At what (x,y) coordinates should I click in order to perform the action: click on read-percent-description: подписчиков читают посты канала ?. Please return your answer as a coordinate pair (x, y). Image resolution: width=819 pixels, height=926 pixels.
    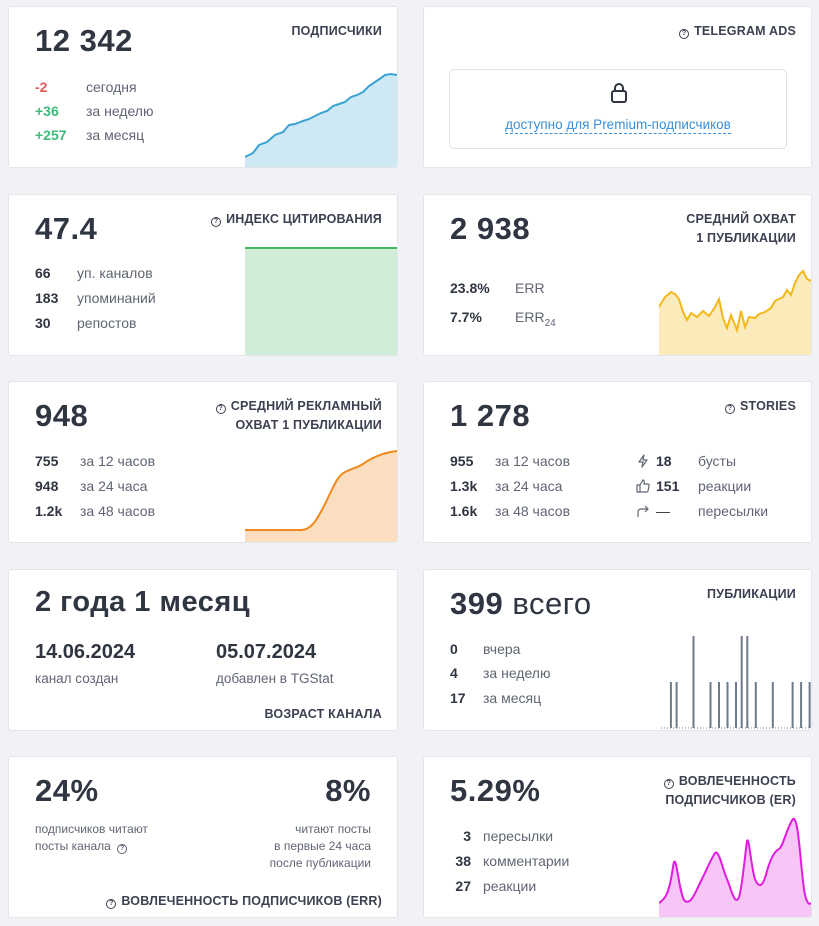
    Looking at the image, I should click on (91, 838).